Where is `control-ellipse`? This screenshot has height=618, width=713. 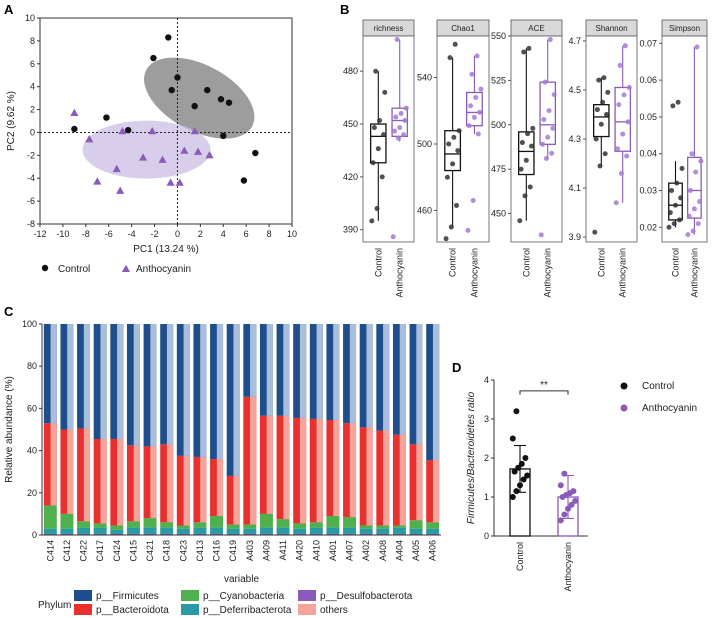 control-ellipse is located at coordinates (199, 98).